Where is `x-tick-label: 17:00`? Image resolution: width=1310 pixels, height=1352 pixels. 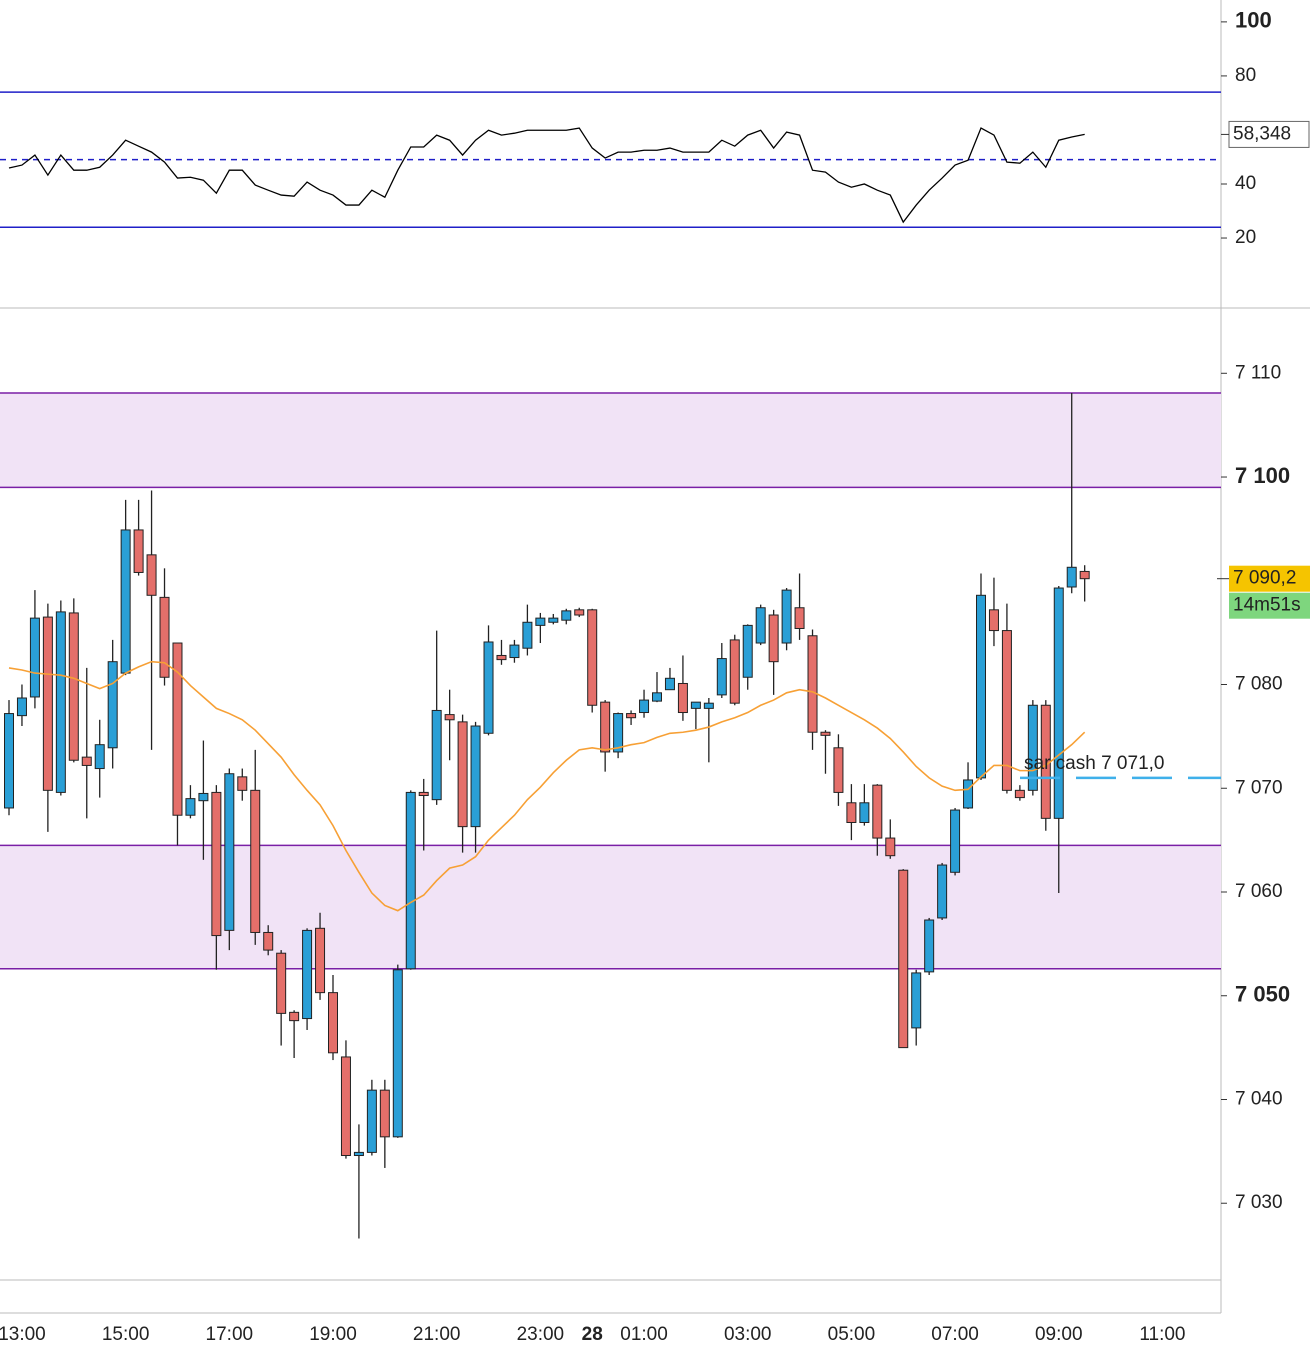
x-tick-label: 17:00 is located at coordinates (230, 1334).